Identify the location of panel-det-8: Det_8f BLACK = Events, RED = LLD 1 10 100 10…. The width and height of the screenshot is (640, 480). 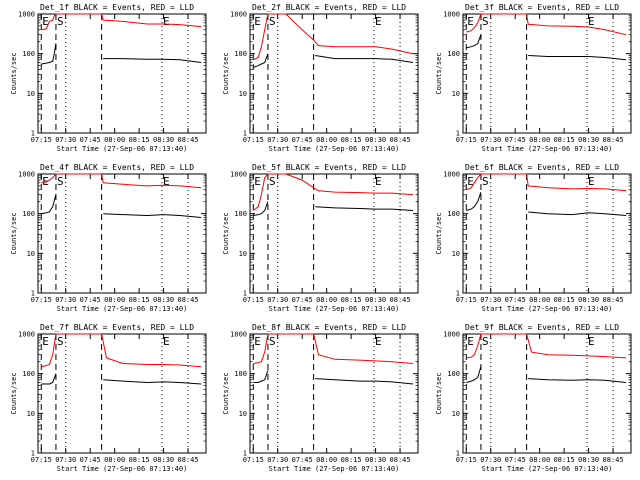
(320, 398).